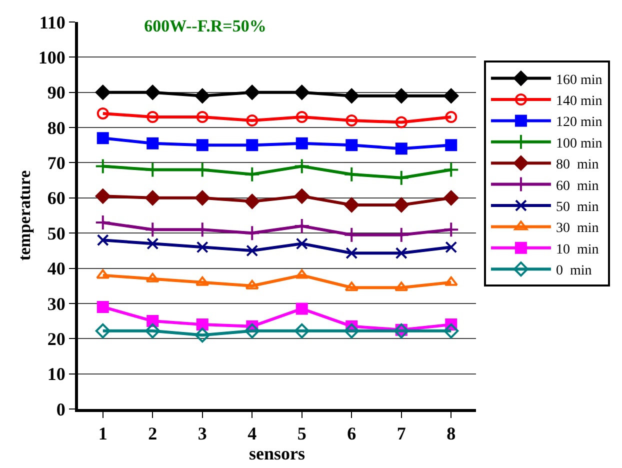 This screenshot has width=622, height=468. What do you see at coordinates (301, 434) in the screenshot?
I see `x-tick-label: 5` at bounding box center [301, 434].